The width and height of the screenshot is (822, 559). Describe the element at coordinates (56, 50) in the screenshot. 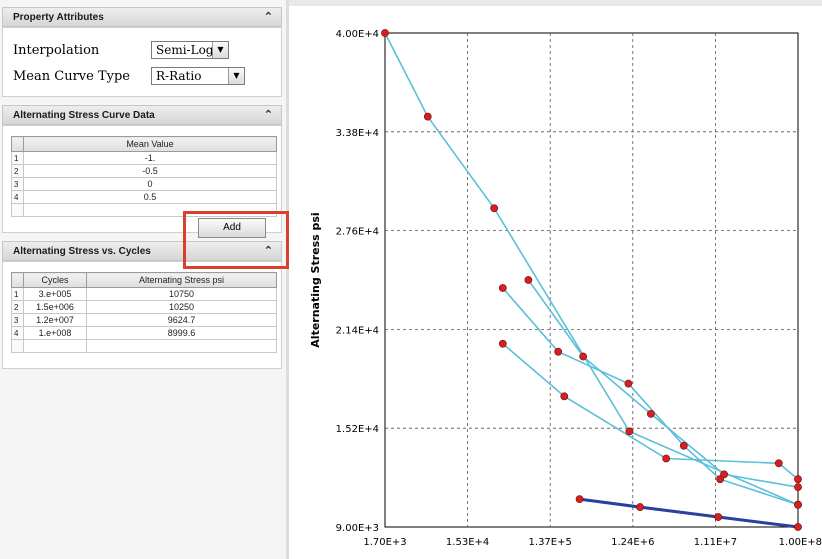

I see `interpolation-label: Interpolation` at that location.